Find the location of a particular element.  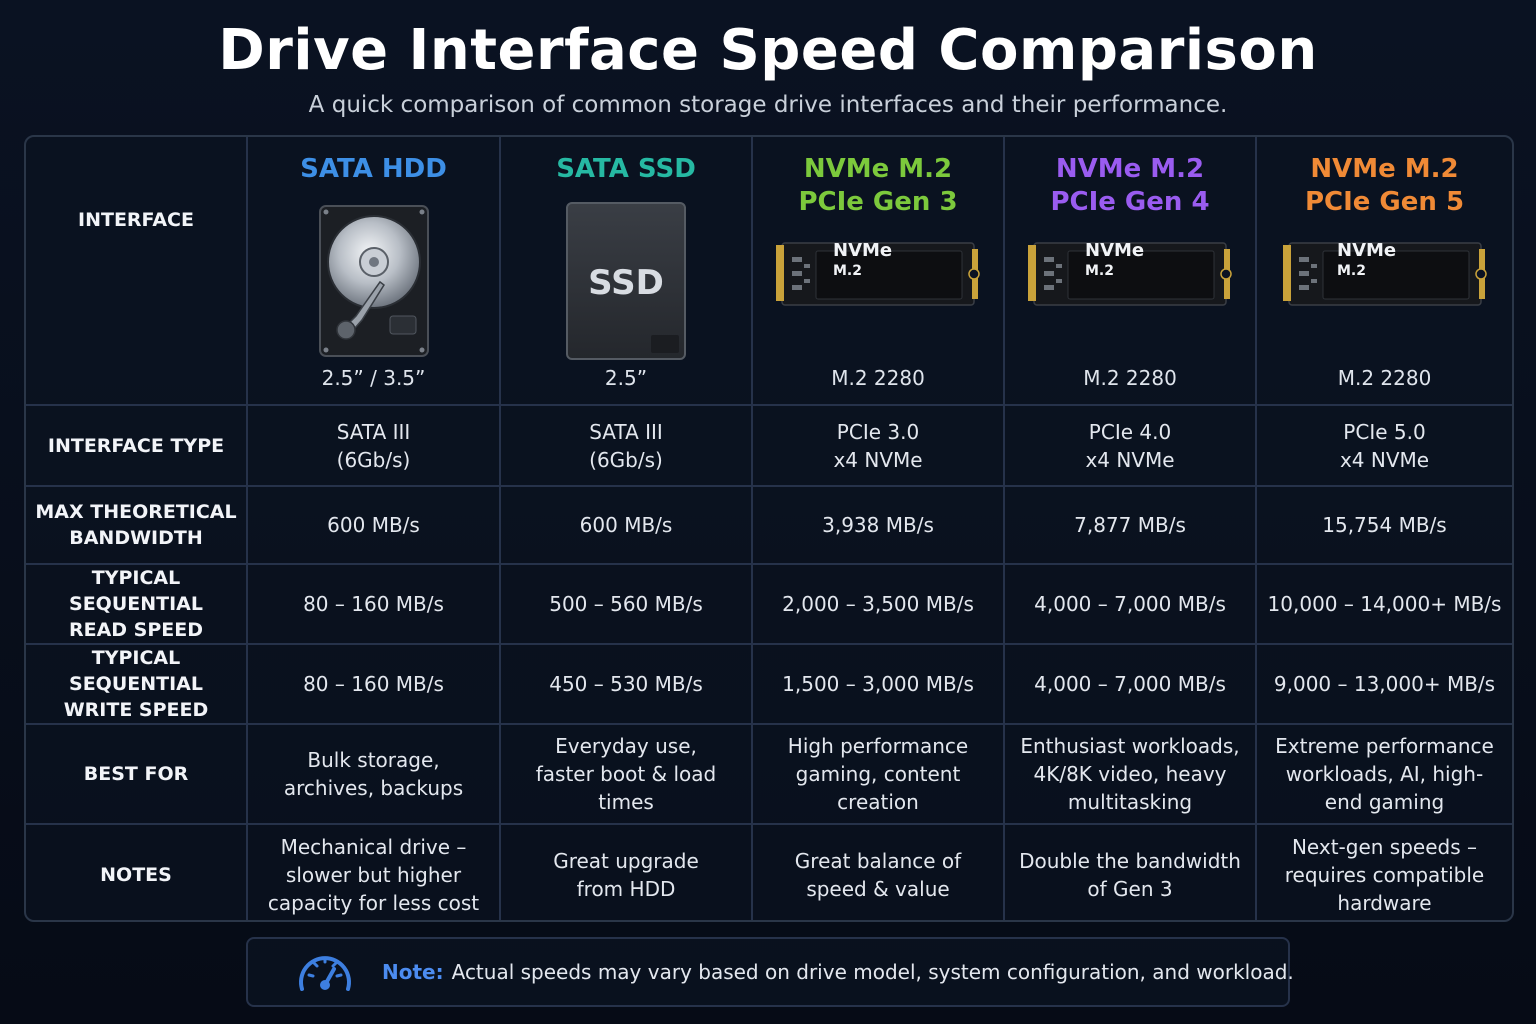

row-label-line1: MAX THEORETICAL is located at coordinates (136, 512).